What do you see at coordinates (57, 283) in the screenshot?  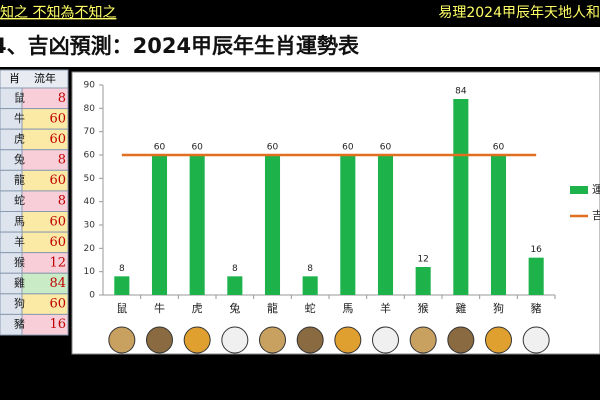 I see `table-value: 84` at bounding box center [57, 283].